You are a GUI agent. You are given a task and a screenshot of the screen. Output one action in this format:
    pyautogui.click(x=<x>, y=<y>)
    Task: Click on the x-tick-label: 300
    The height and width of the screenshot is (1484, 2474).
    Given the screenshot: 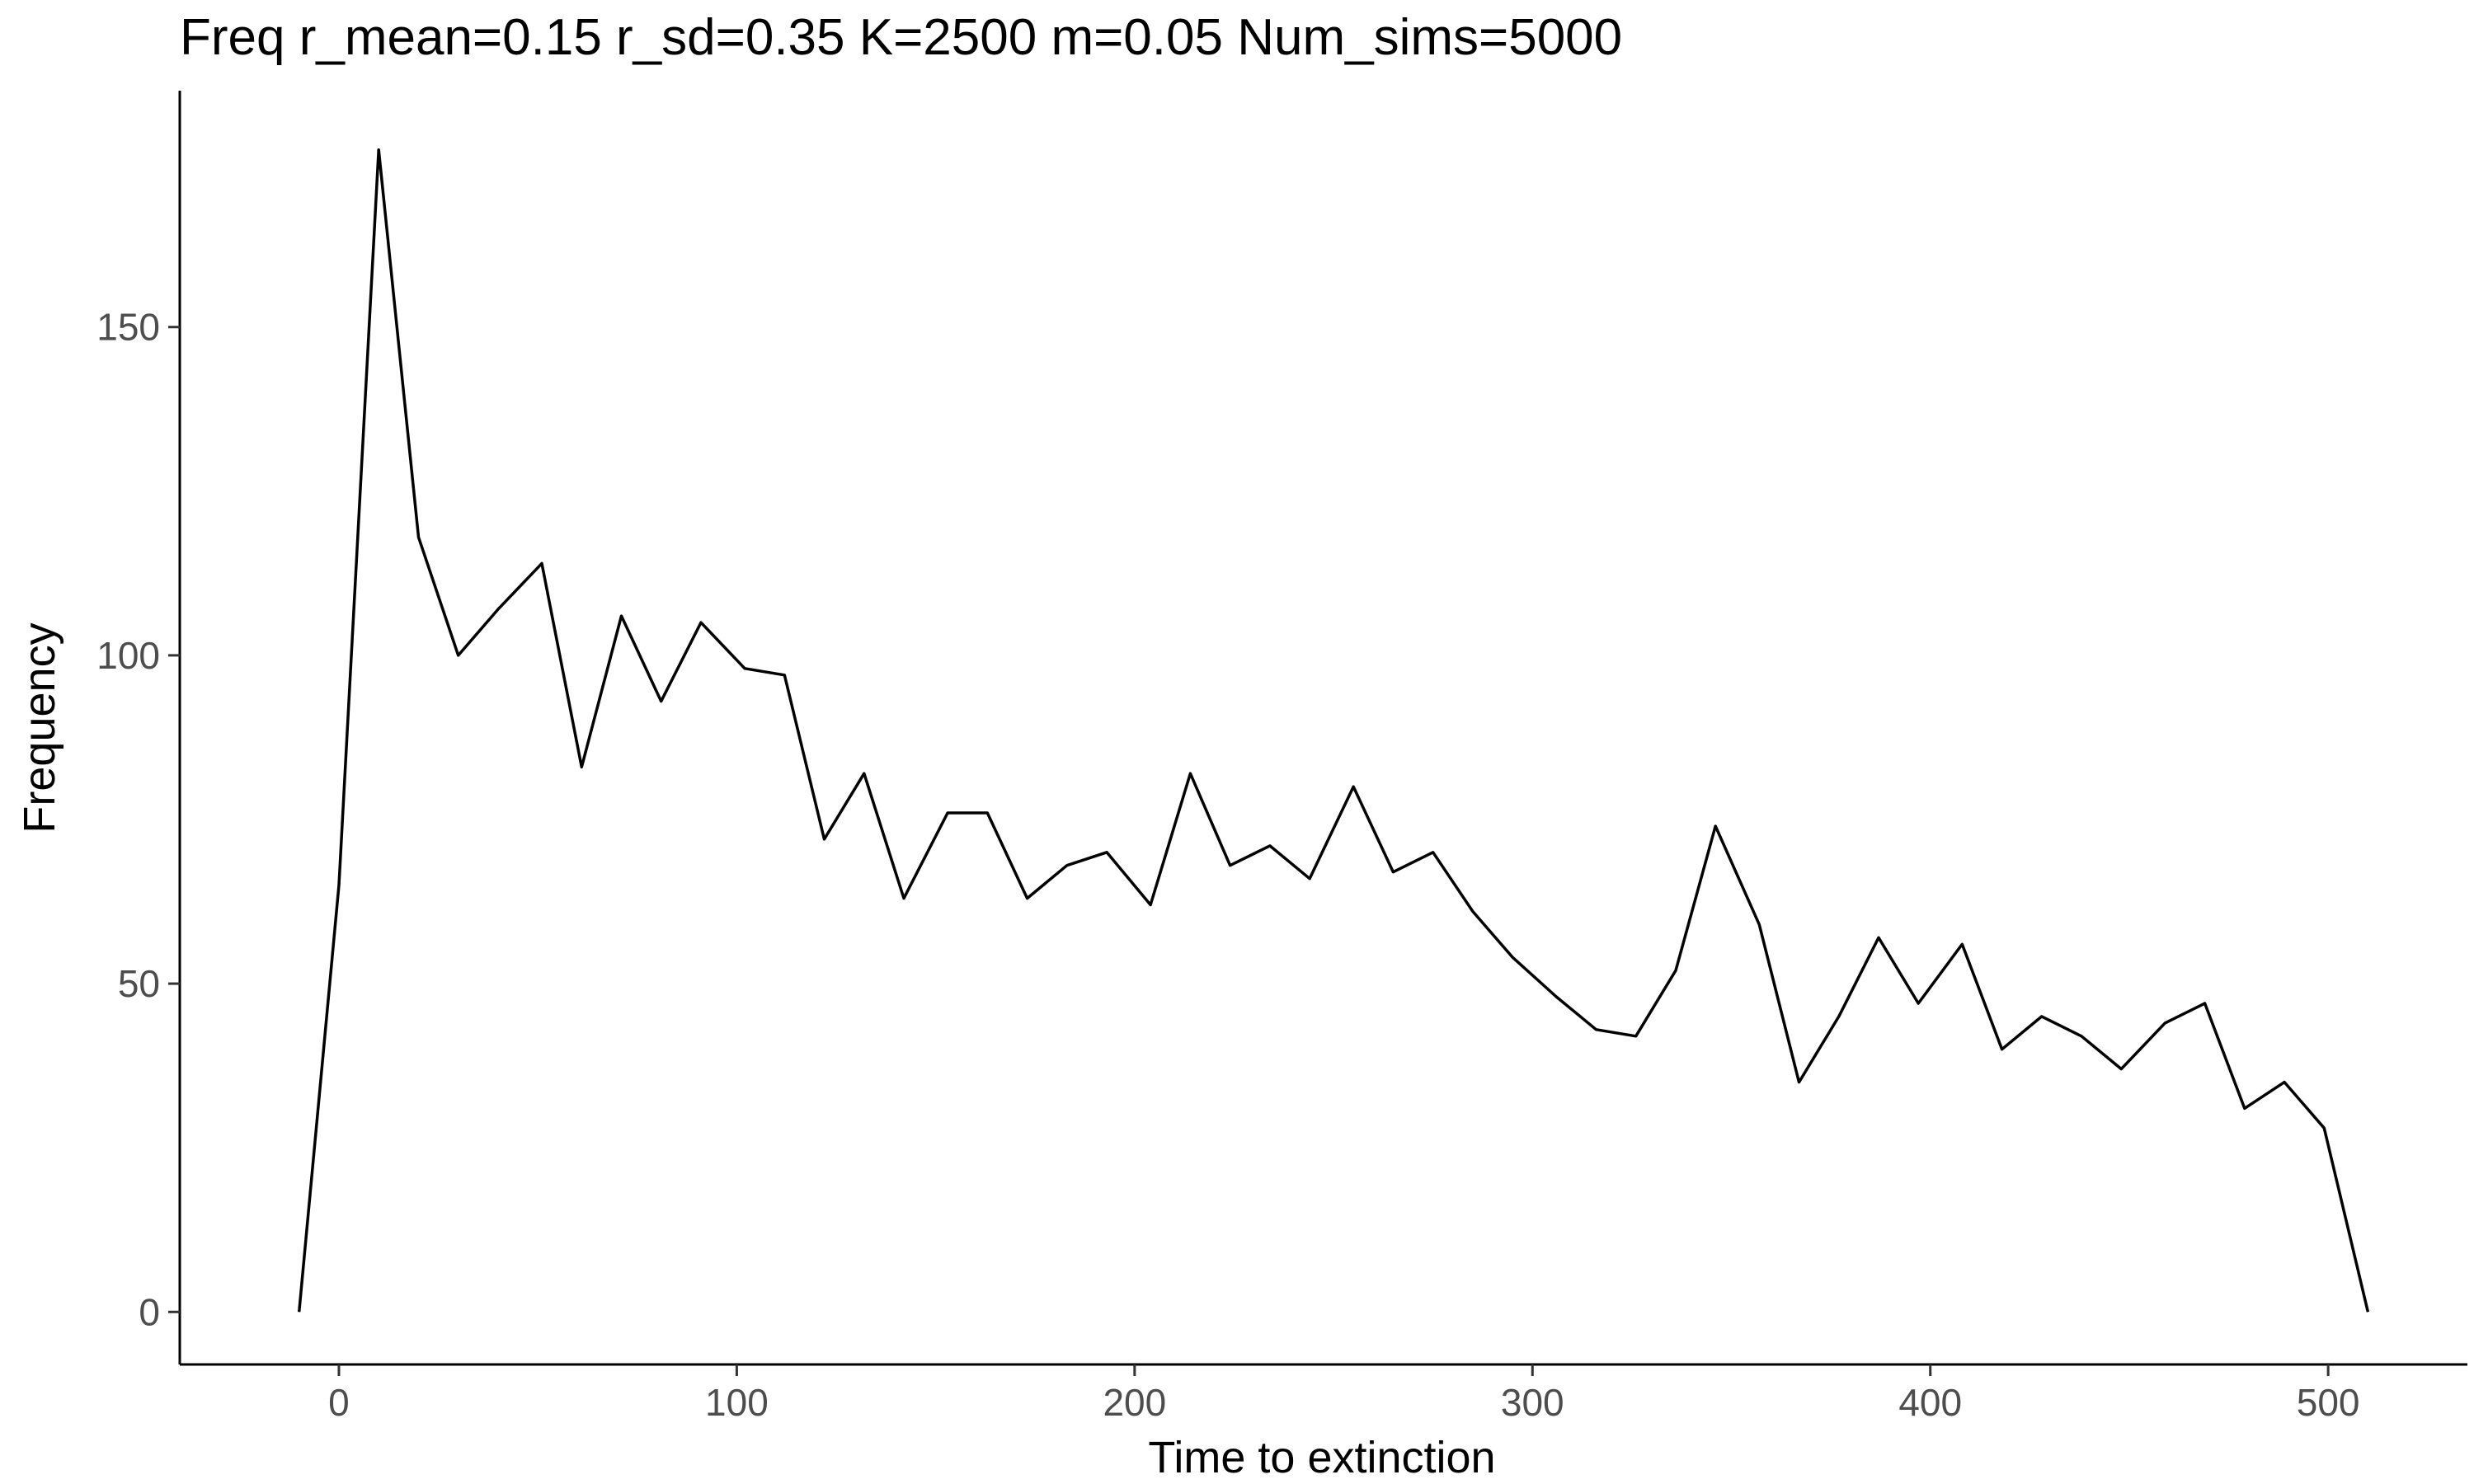 What is the action you would take?
    pyautogui.click(x=1532, y=1402)
    